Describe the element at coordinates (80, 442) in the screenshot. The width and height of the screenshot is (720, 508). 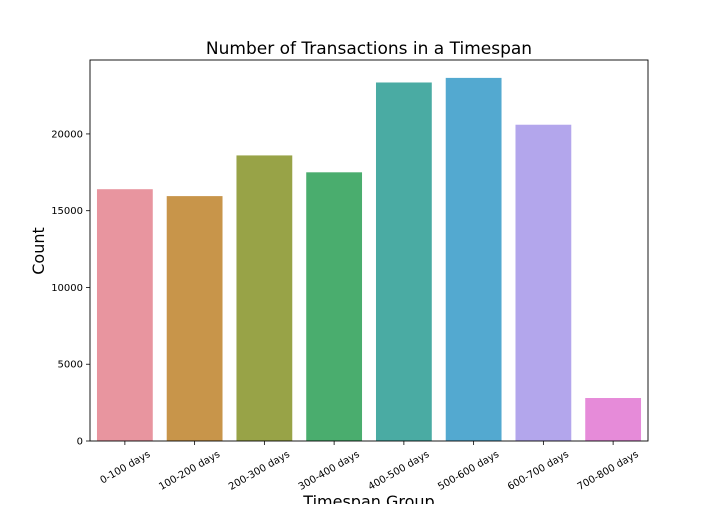
I see `y-tick-label: 0` at that location.